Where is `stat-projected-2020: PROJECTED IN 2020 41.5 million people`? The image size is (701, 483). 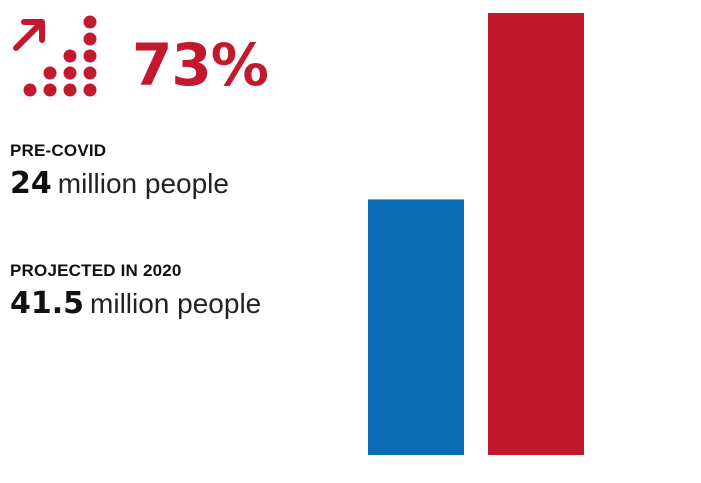
stat-projected-2020: PROJECTED IN 2020 41.5 million people is located at coordinates (135, 290).